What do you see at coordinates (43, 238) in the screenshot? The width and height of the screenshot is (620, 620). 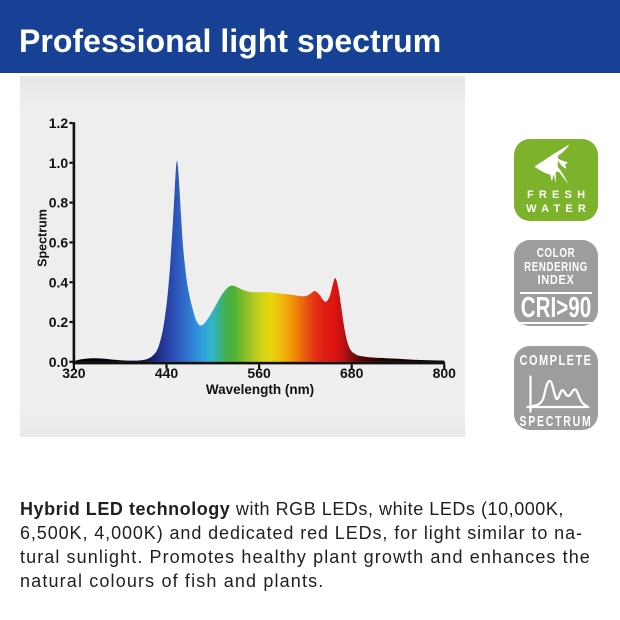 I see `svg-text: Spectrum` at bounding box center [43, 238].